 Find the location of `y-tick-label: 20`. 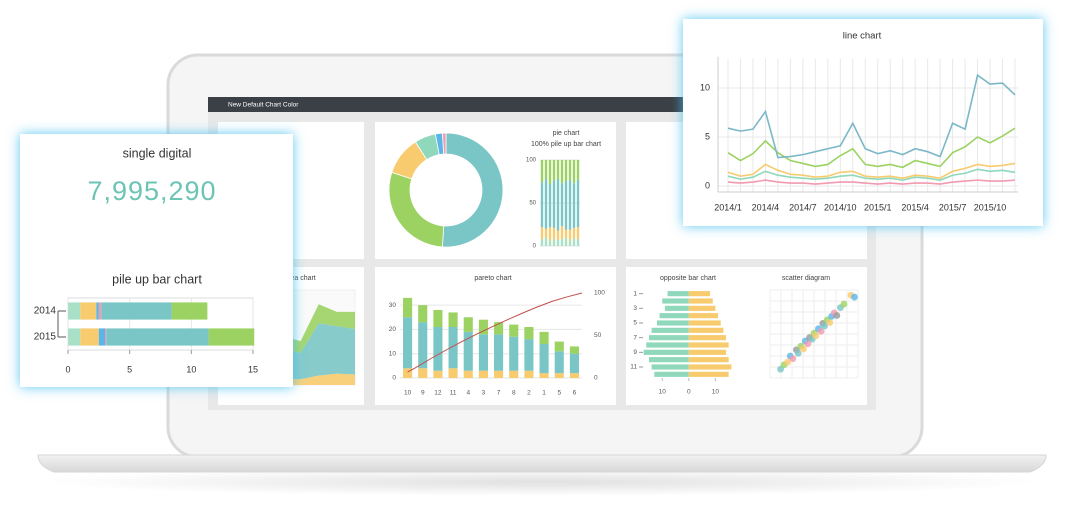

y-tick-label: 20 is located at coordinates (393, 329).